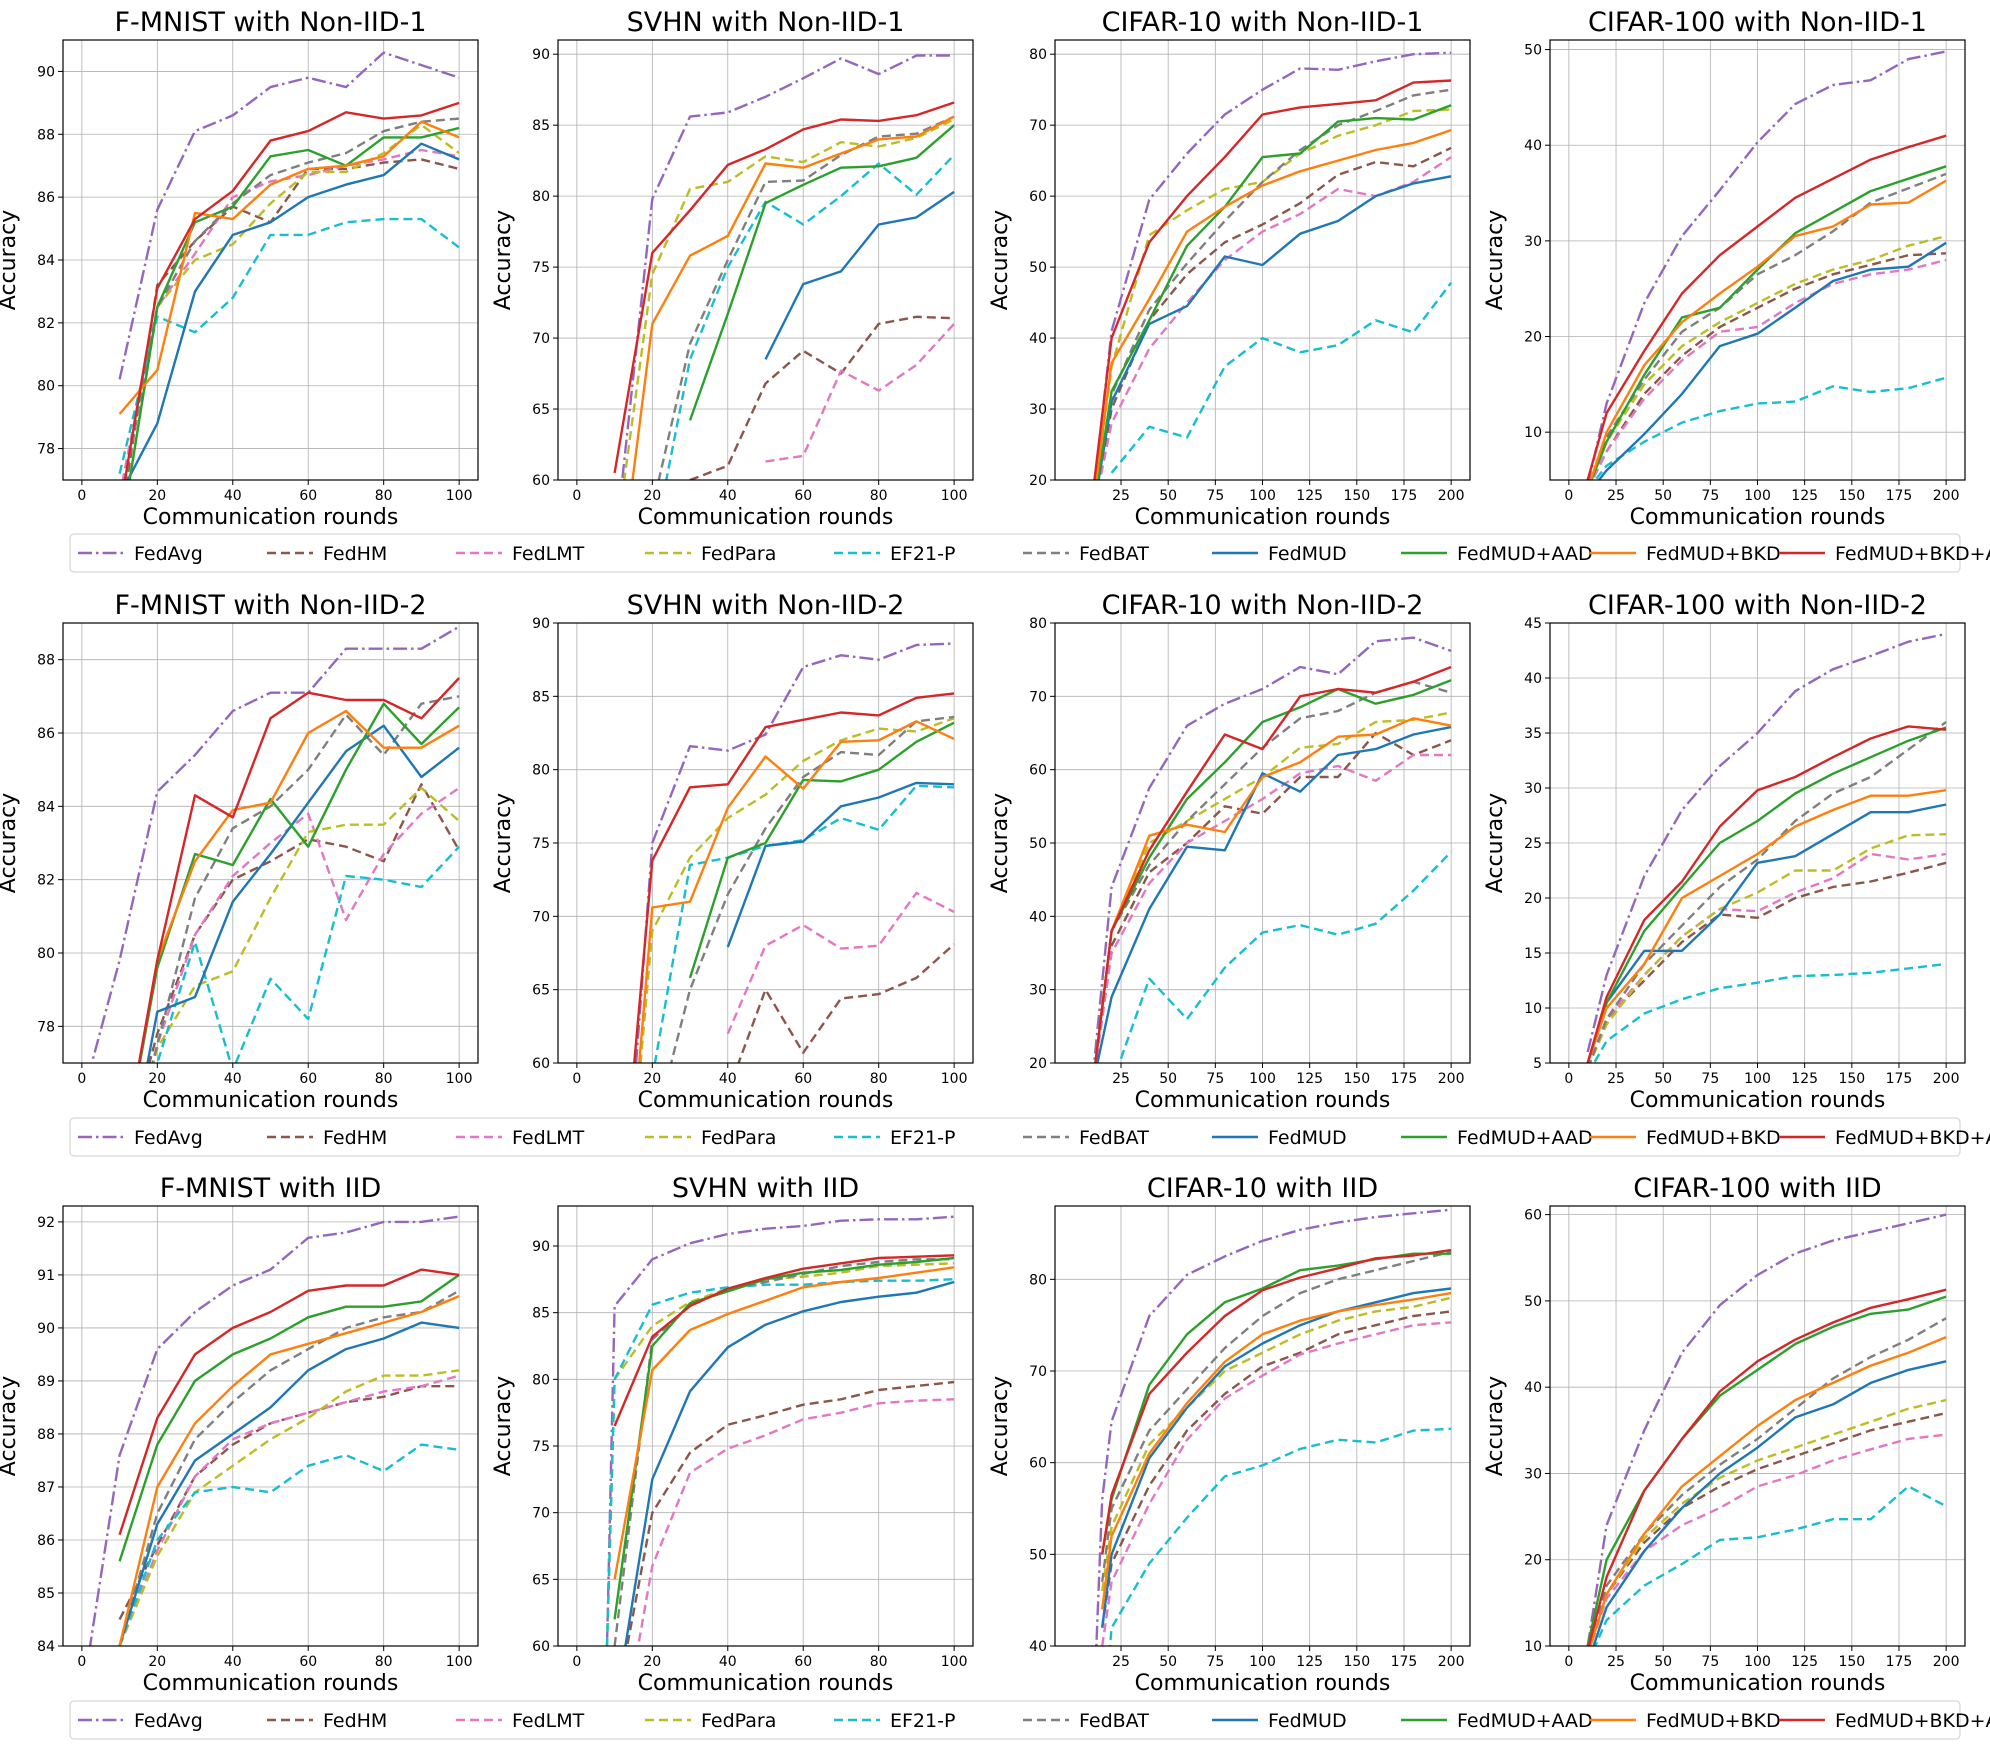 The width and height of the screenshot is (1990, 1749). What do you see at coordinates (766, 22) in the screenshot?
I see `chart-title: SVHN with Non-IID-1` at bounding box center [766, 22].